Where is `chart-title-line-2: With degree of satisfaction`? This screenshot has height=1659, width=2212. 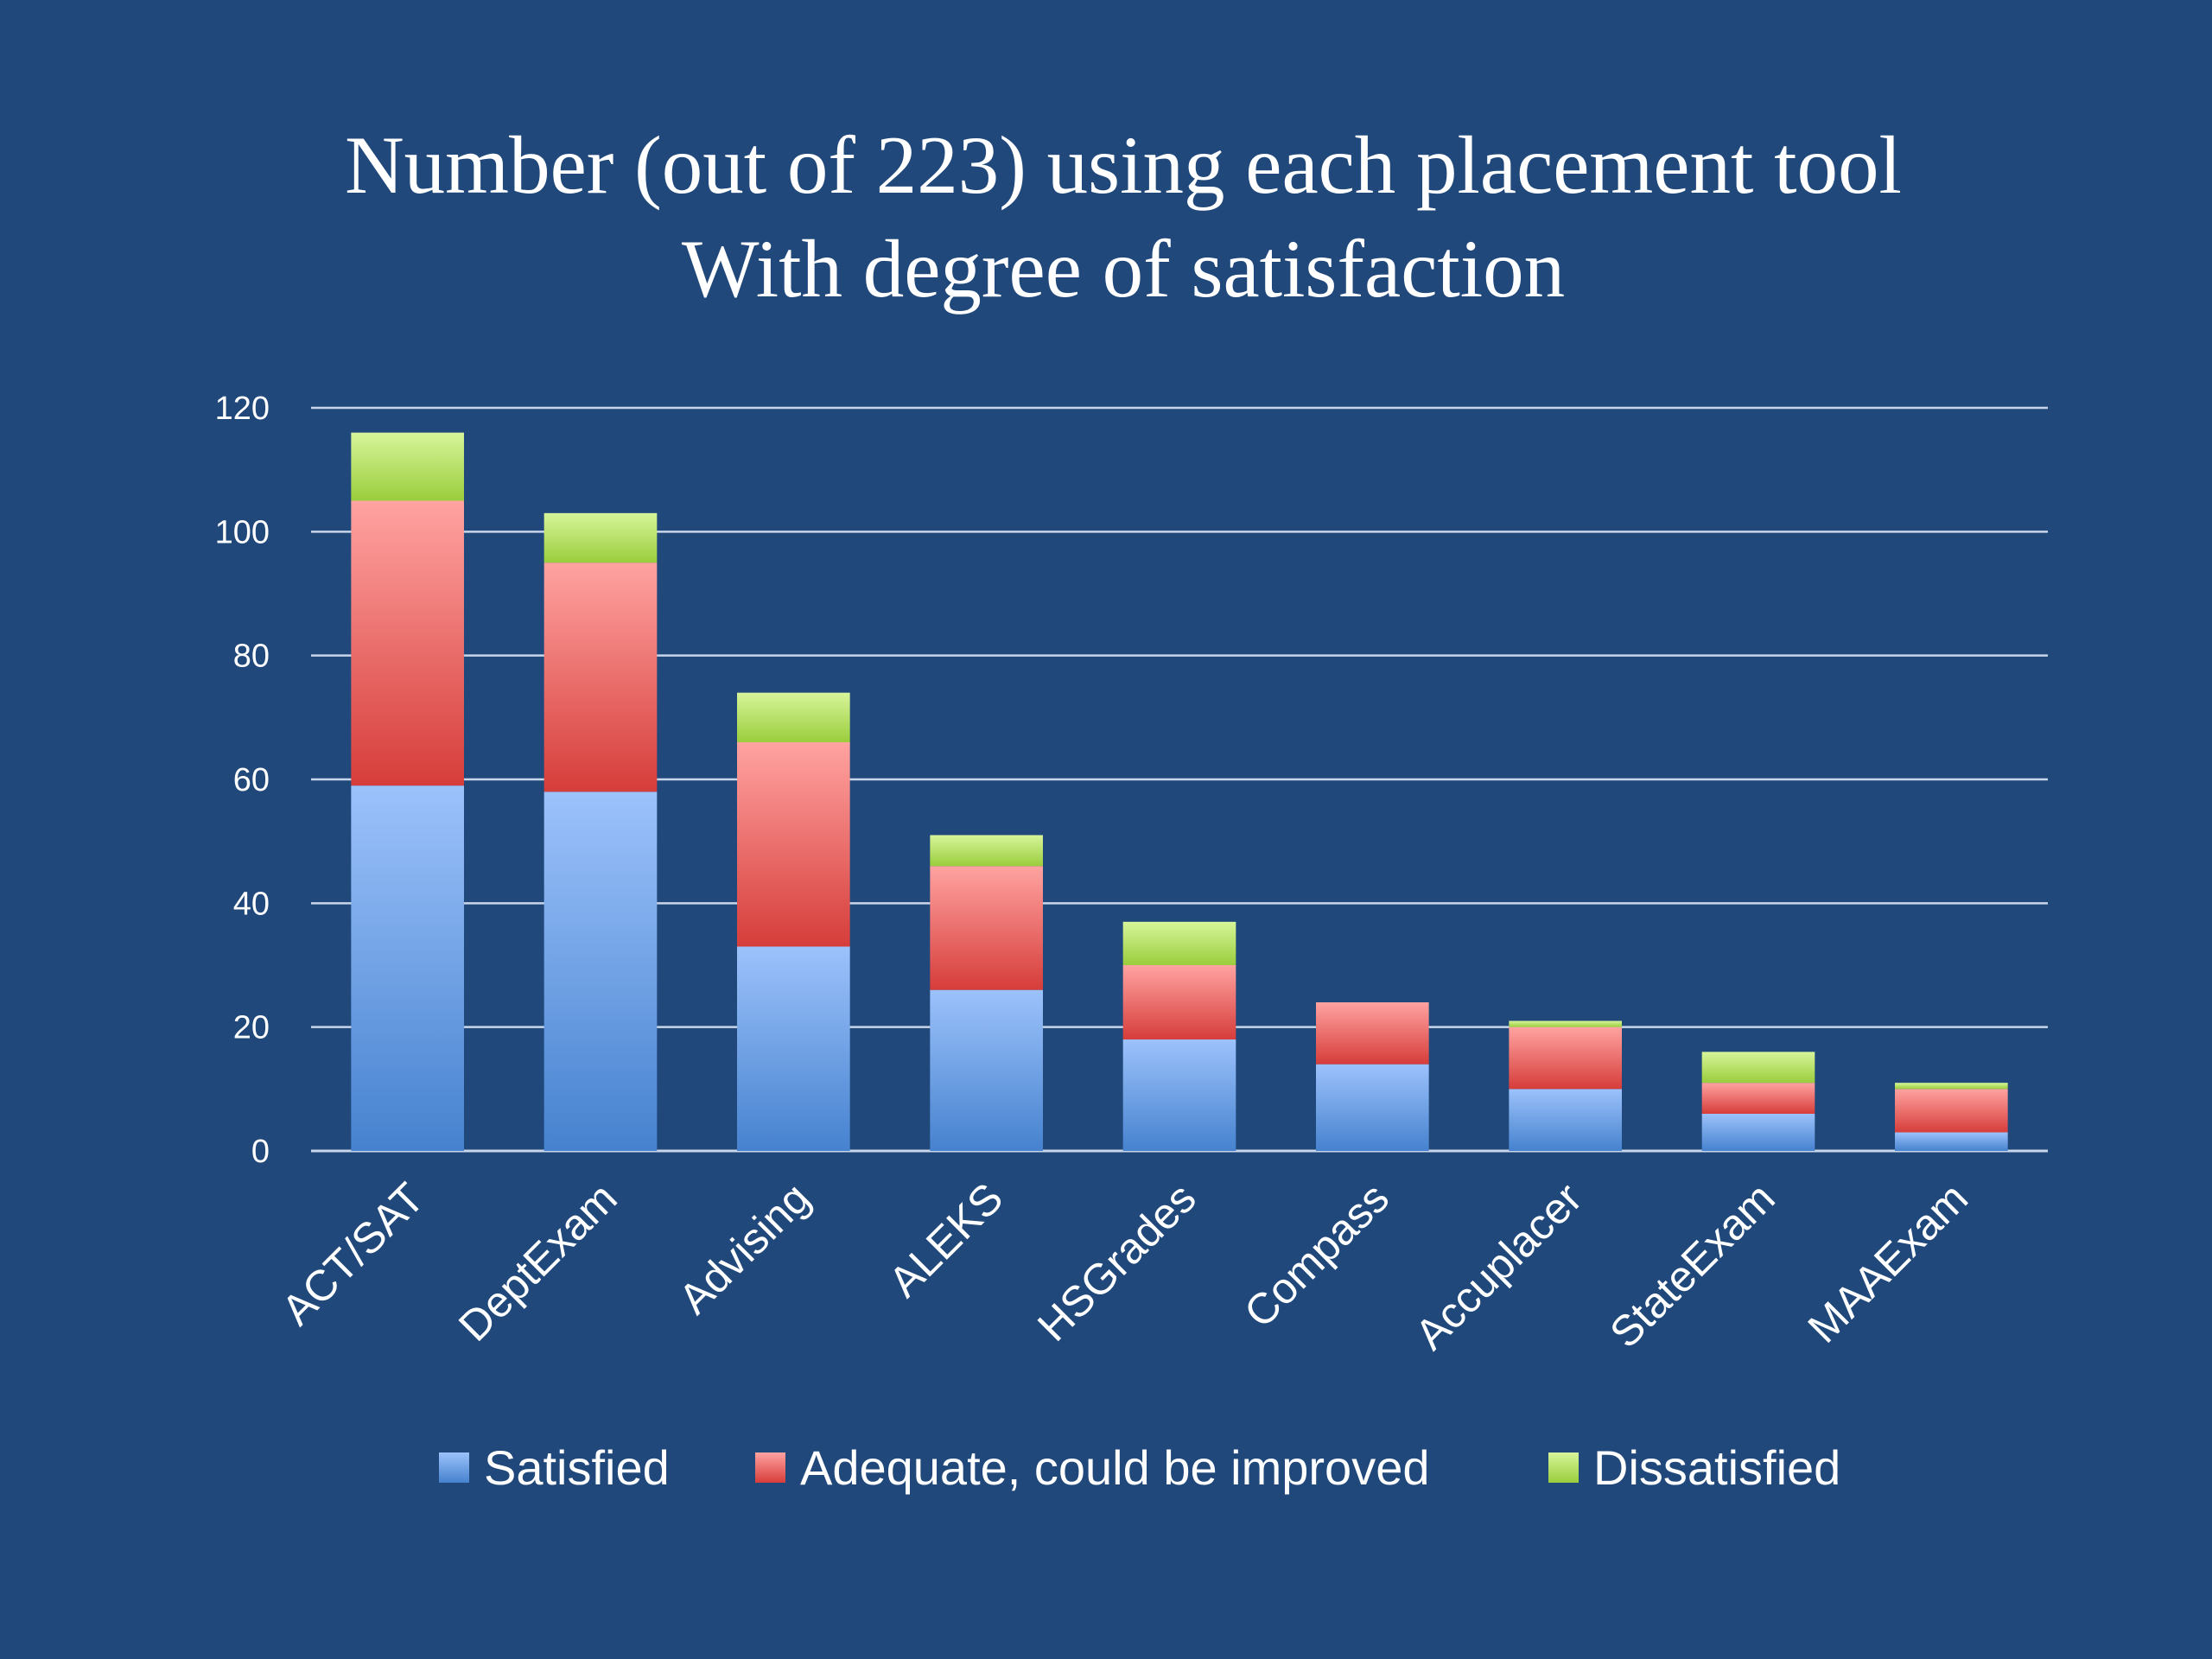
chart-title-line-2: With degree of satisfaction is located at coordinates (1123, 269).